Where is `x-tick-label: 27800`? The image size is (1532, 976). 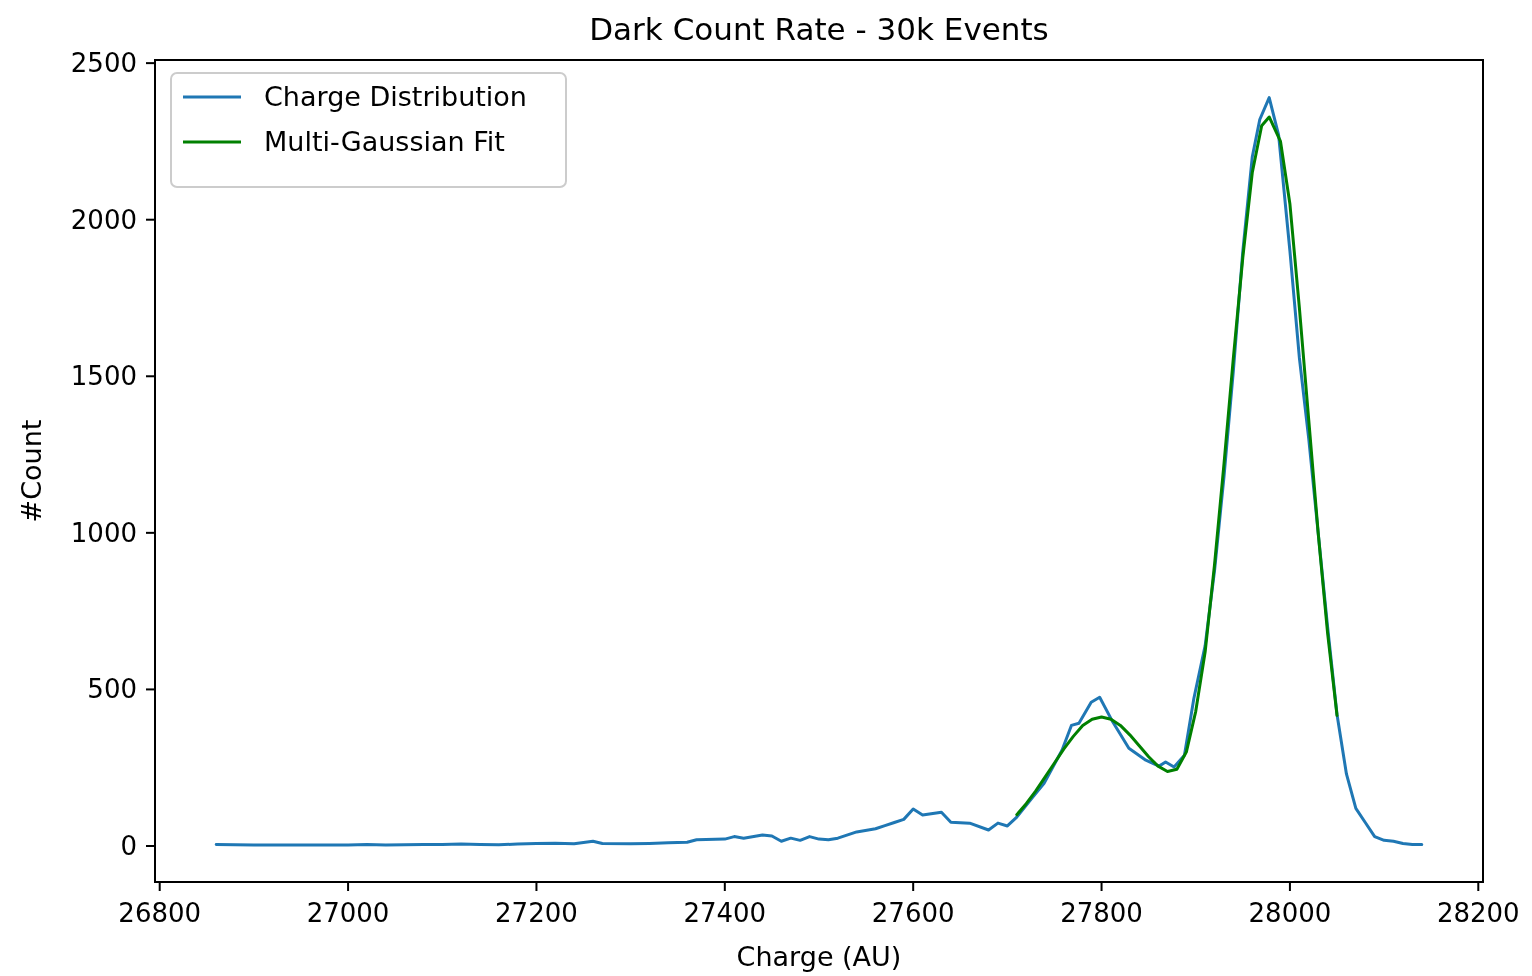 x-tick-label: 27800 is located at coordinates (1101, 913).